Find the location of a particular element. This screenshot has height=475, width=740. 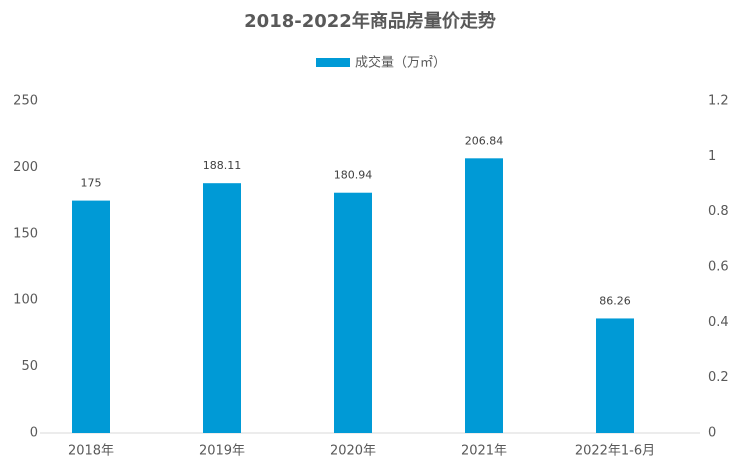

x-tick-label: 2021年 is located at coordinates (484, 451).